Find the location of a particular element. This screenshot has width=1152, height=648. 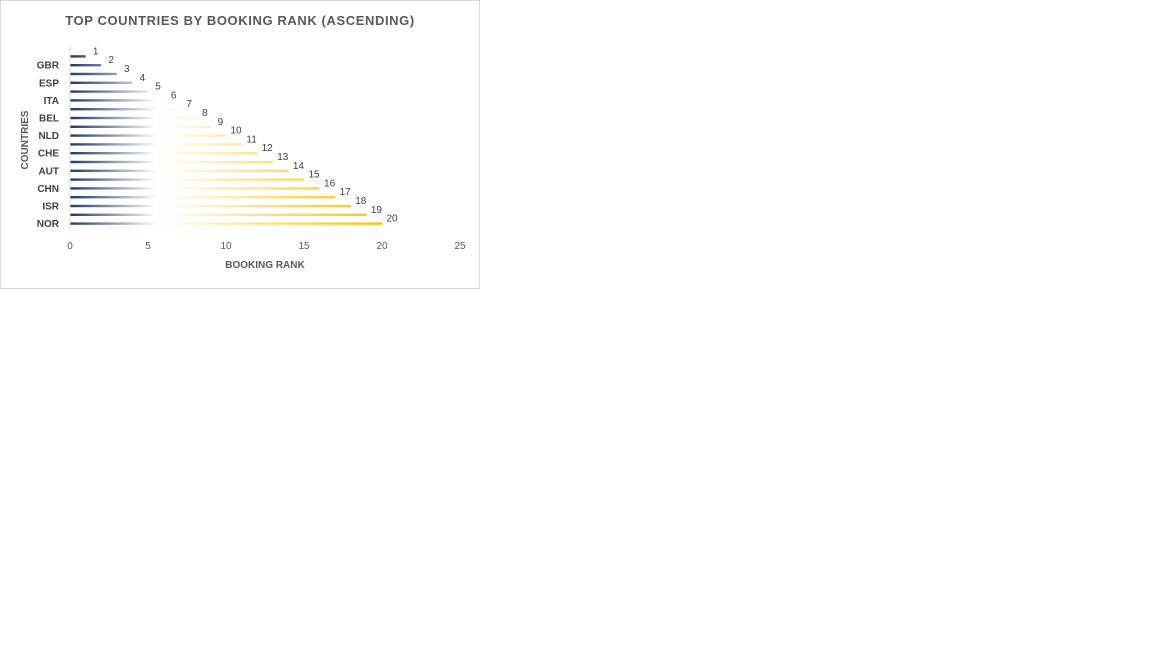

x-tick-label-25: 25 is located at coordinates (460, 246).